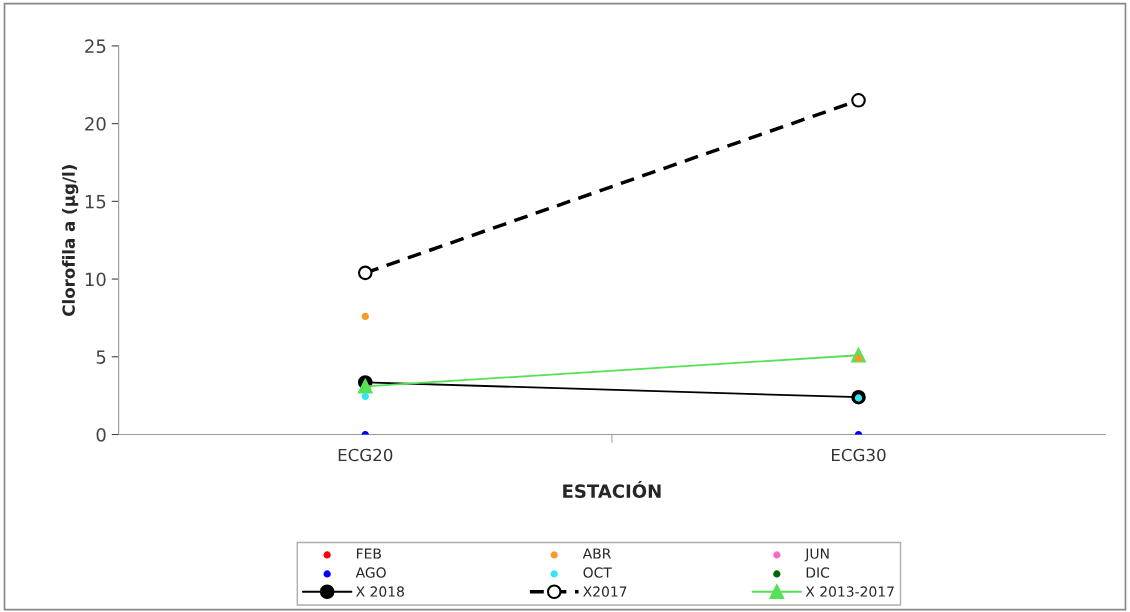 The width and height of the screenshot is (1130, 612). I want to click on legend-label: X 2018, so click(380, 591).